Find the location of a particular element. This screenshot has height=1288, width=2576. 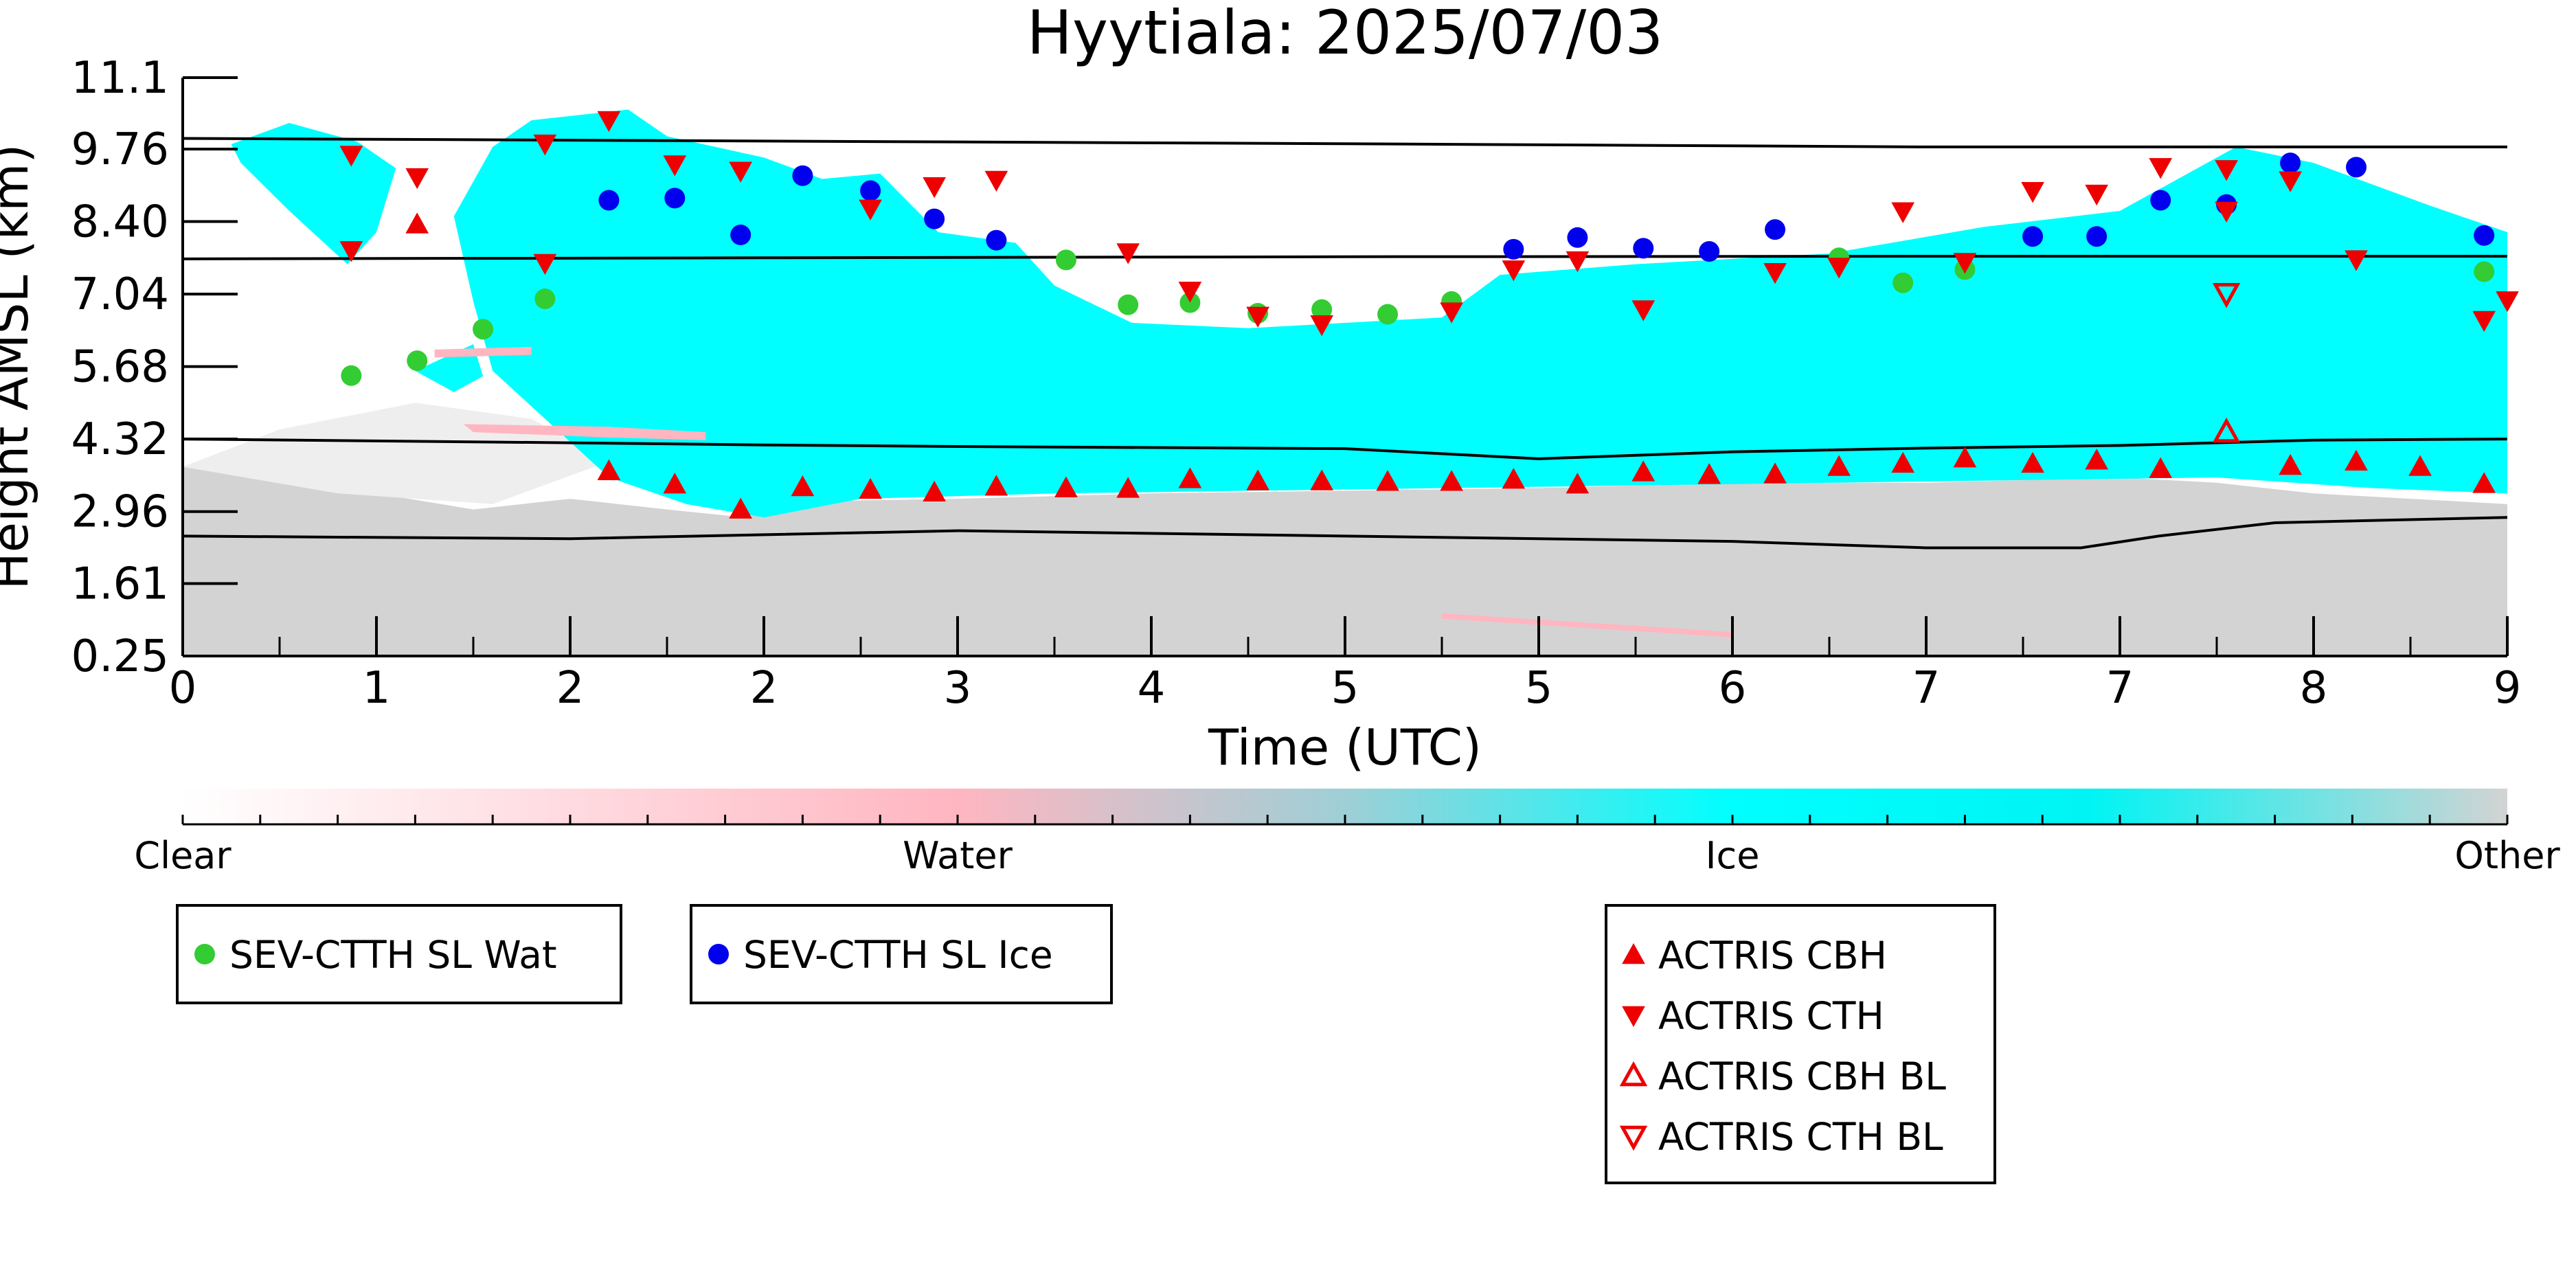

colorbar-label: Ice is located at coordinates (1733, 855).